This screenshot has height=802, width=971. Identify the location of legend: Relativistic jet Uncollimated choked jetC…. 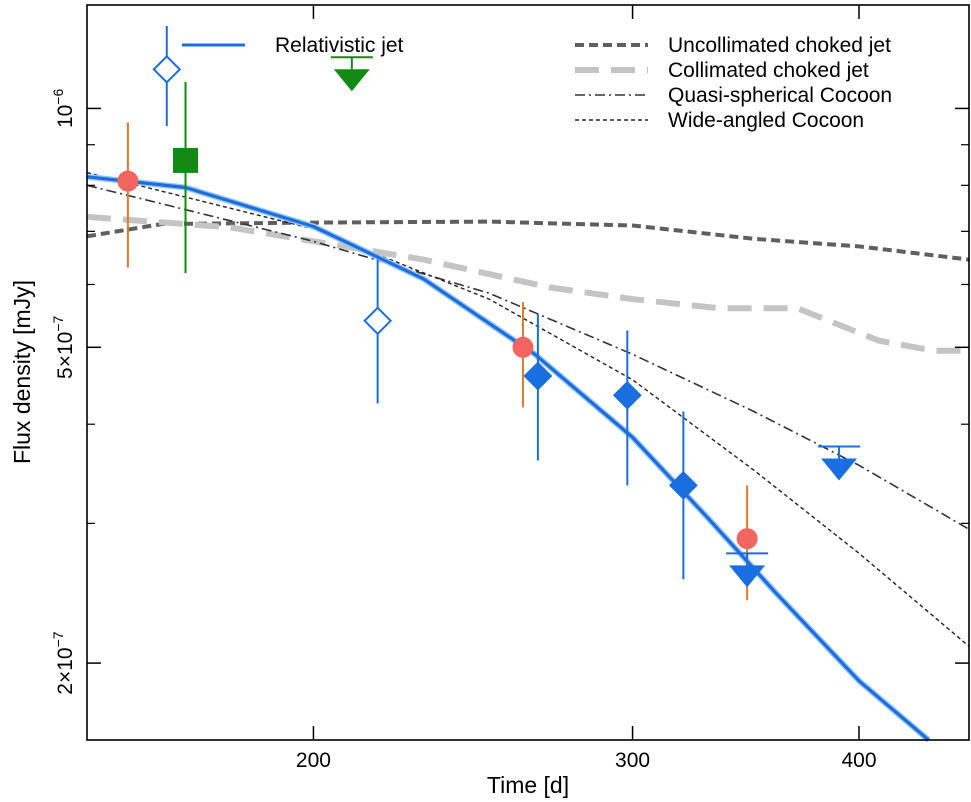
(537, 83).